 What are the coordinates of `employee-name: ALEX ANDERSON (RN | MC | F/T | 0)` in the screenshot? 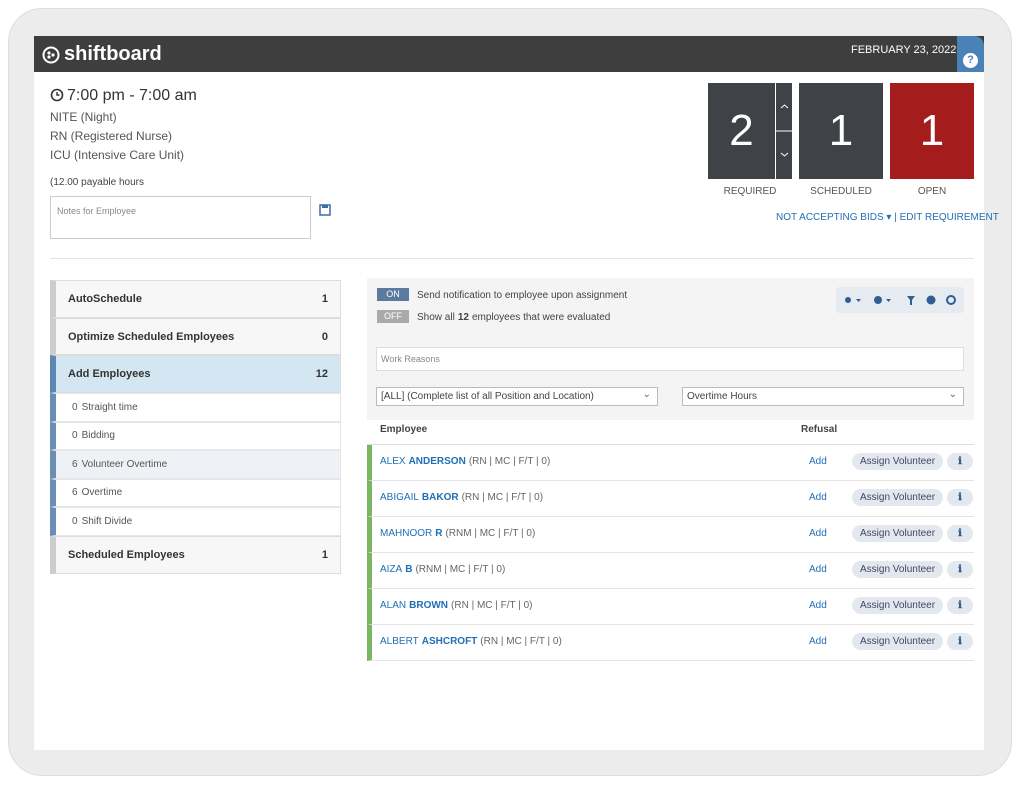 It's located at (465, 461).